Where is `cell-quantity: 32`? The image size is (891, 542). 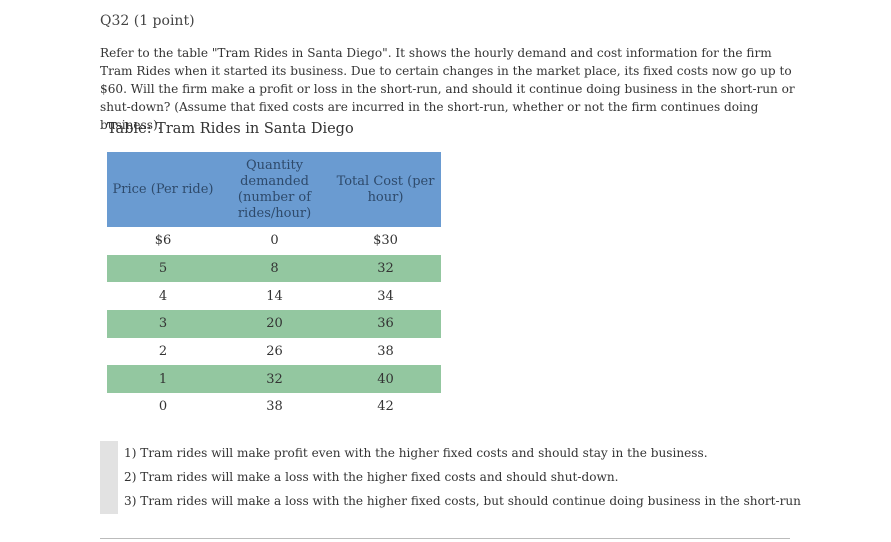
cell-quantity: 32 is located at coordinates (274, 379).